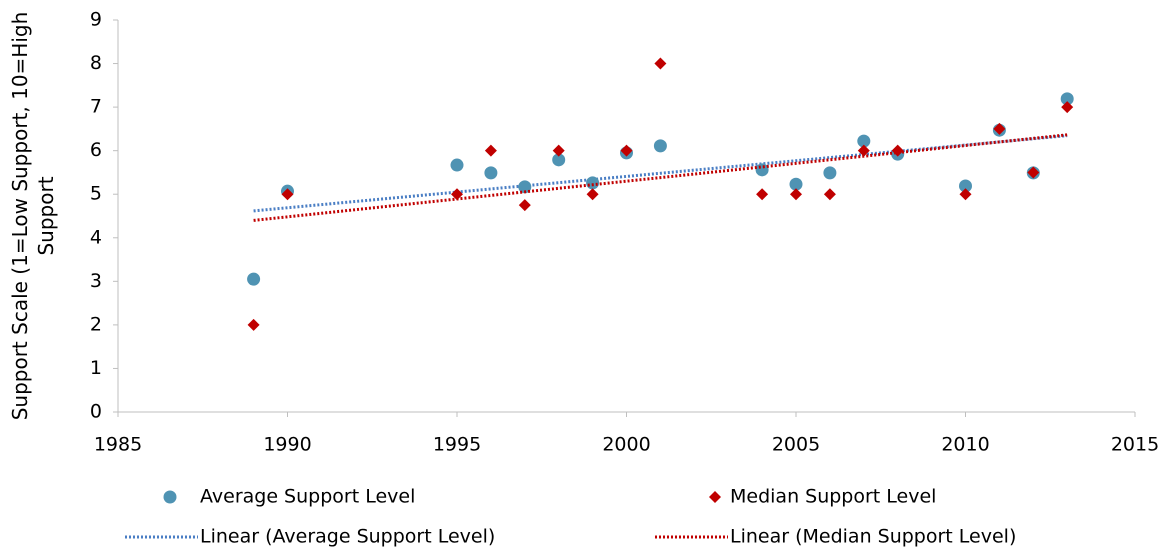 The image size is (1170, 550). Describe the element at coordinates (965, 445) in the screenshot. I see `x-tick-label: 2010` at that location.